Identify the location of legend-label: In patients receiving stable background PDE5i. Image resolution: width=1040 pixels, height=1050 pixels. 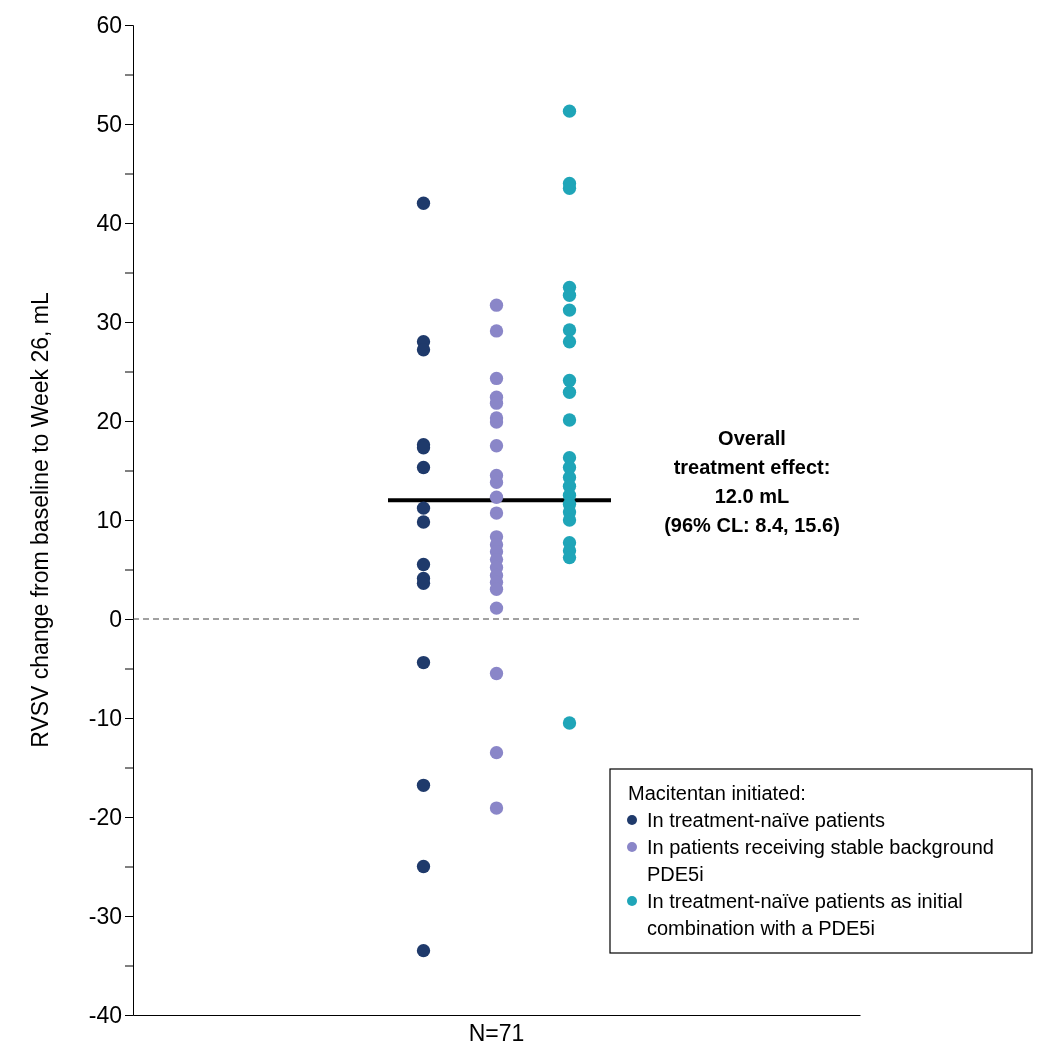
(820, 860).